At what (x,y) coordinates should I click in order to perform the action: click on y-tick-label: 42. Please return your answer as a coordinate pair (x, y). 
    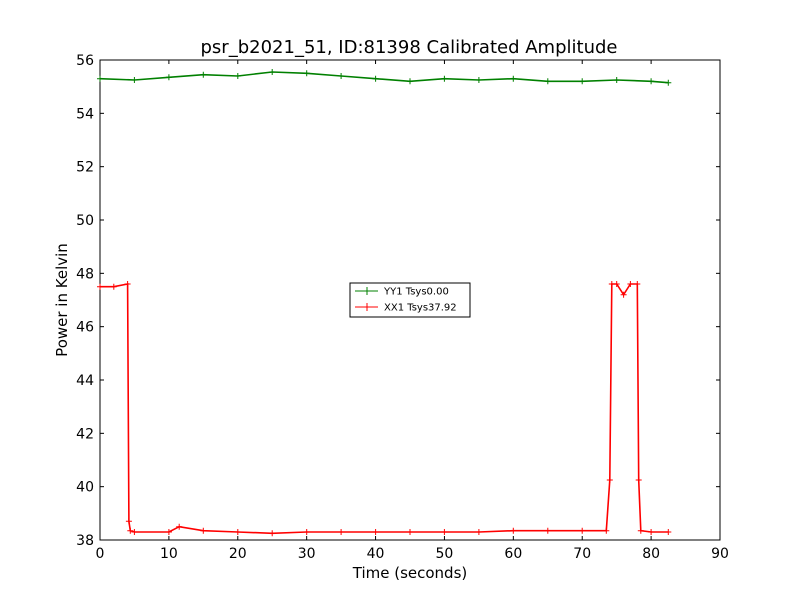
    Looking at the image, I should click on (85, 434).